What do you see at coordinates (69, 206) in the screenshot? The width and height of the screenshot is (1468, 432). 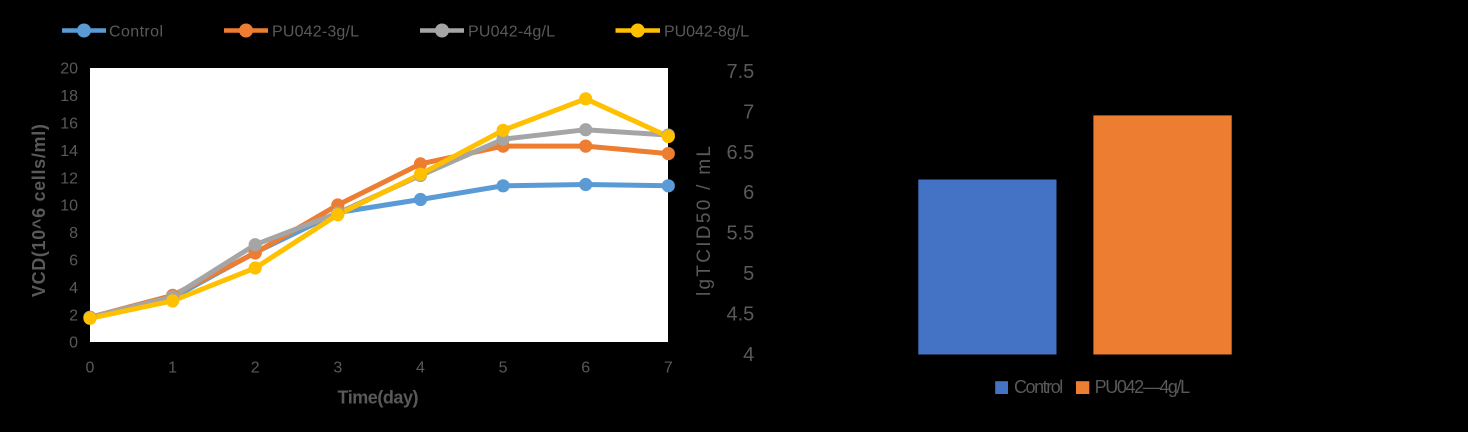 I see `svg-text: 10` at bounding box center [69, 206].